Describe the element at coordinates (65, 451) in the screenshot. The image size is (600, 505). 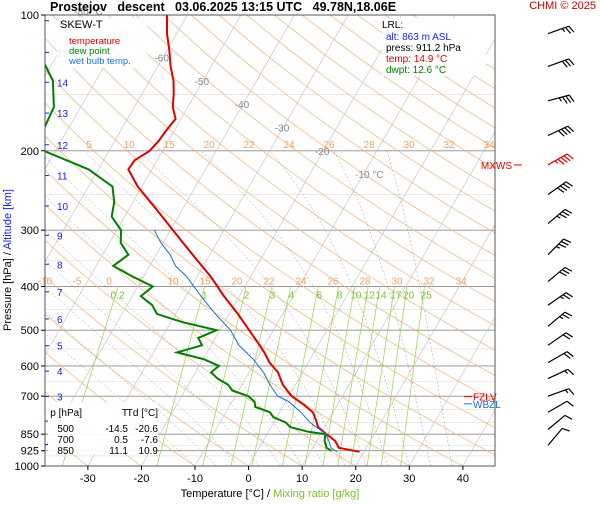
I see `table-cell: 850` at that location.